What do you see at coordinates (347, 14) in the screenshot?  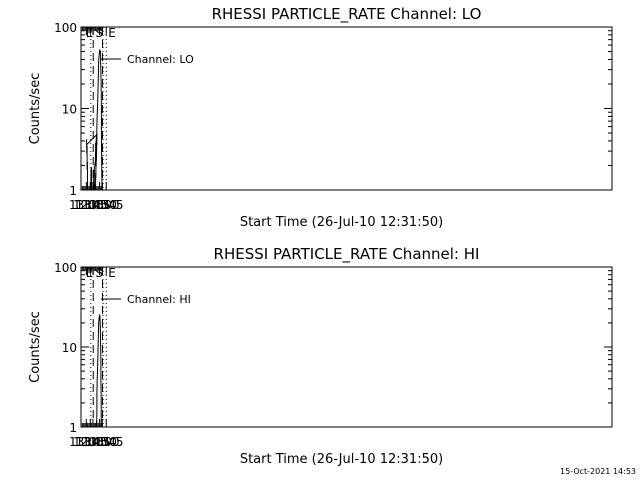 I see `chart-title: RHESSI PARTICLE_RATE Channel: LO` at bounding box center [347, 14].